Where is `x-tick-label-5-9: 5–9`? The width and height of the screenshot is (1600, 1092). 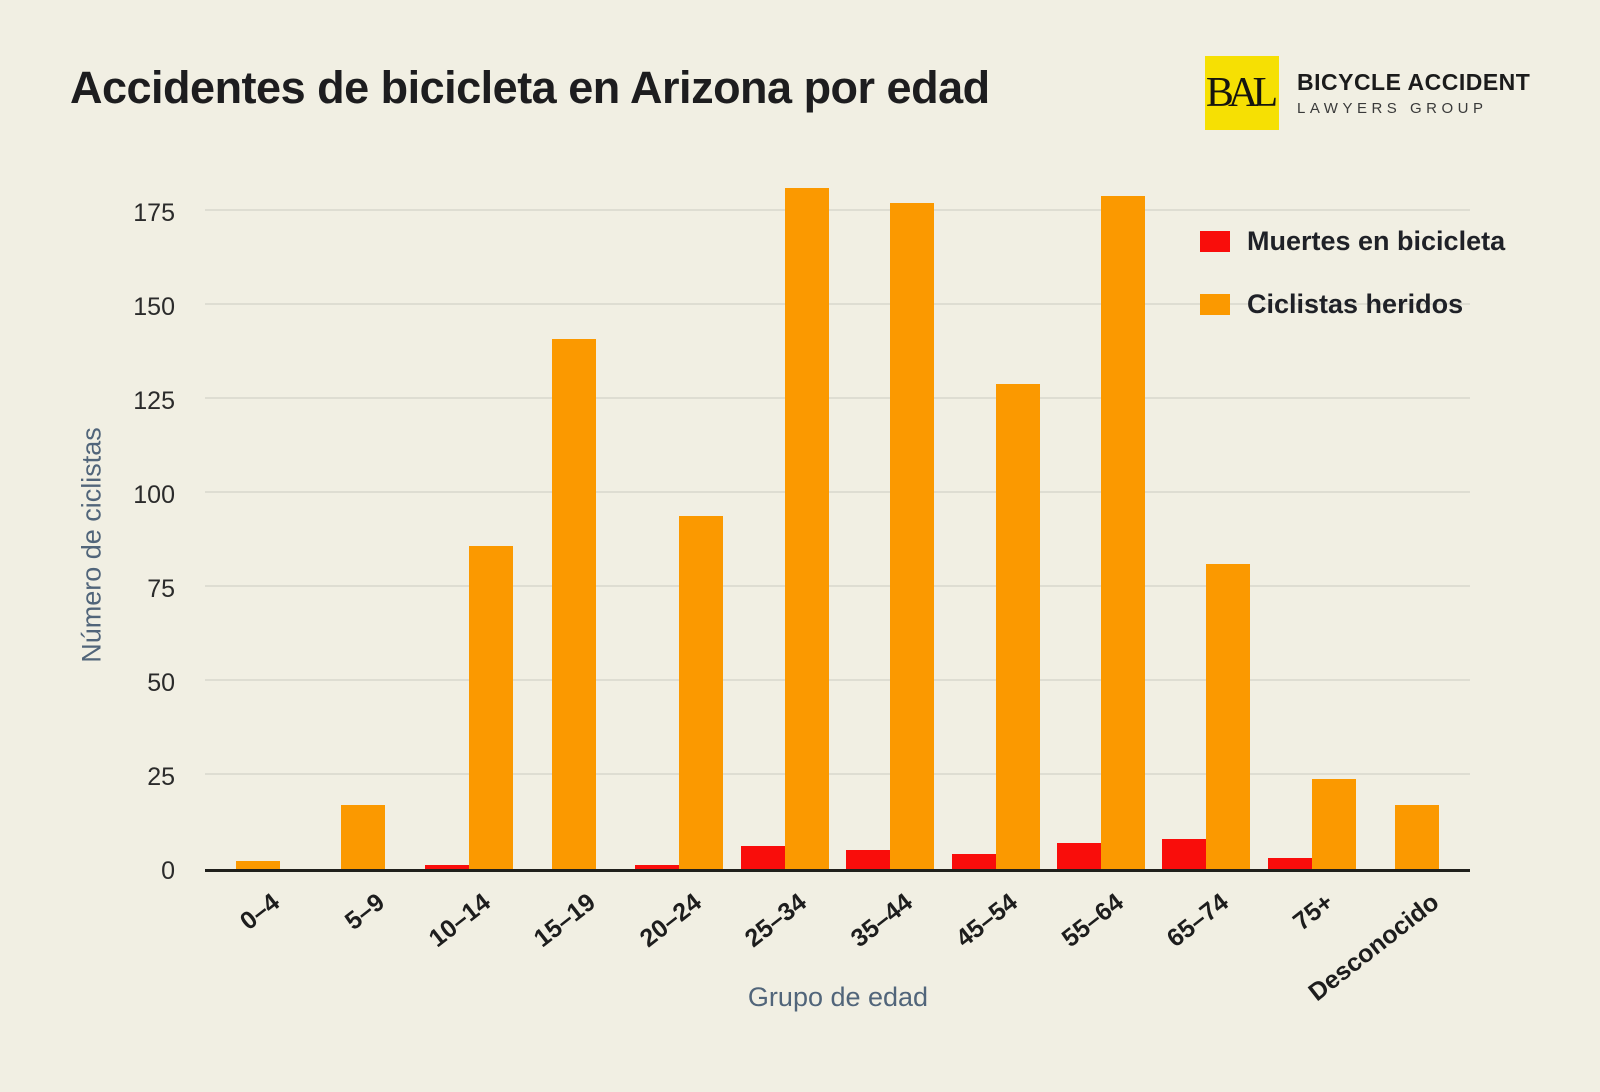 x-tick-label-5-9: 5–9 is located at coordinates (365, 912).